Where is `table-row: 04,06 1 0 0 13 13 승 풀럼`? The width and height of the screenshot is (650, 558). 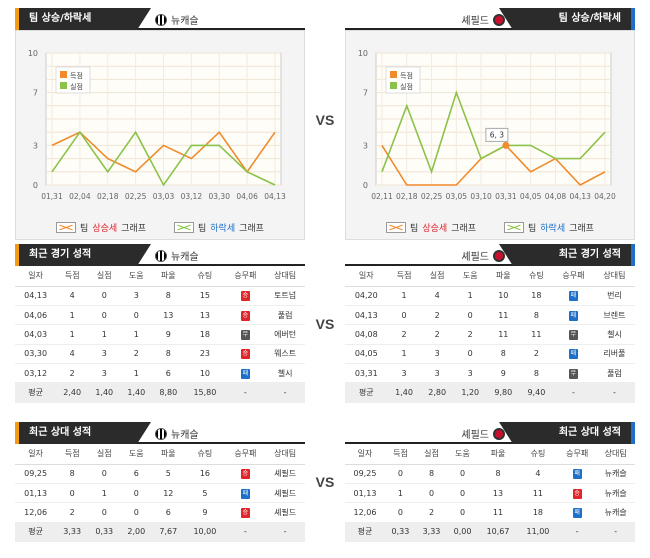 table-row: 04,06 1 0 0 13 13 승 풀럼 is located at coordinates (160, 315).